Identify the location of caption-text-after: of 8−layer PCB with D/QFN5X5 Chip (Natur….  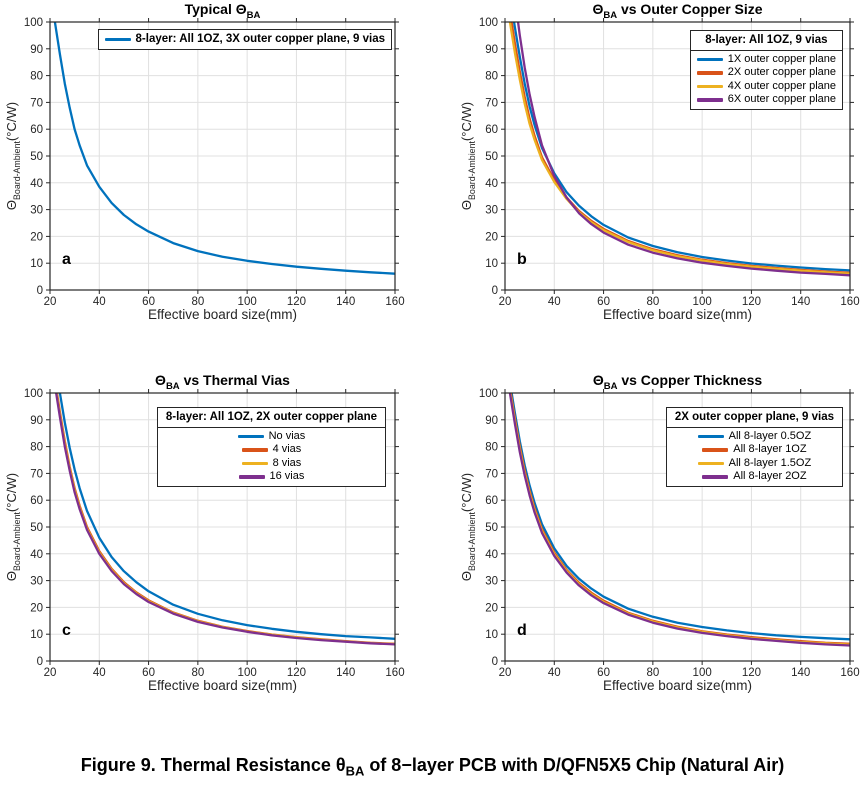
(574, 765).